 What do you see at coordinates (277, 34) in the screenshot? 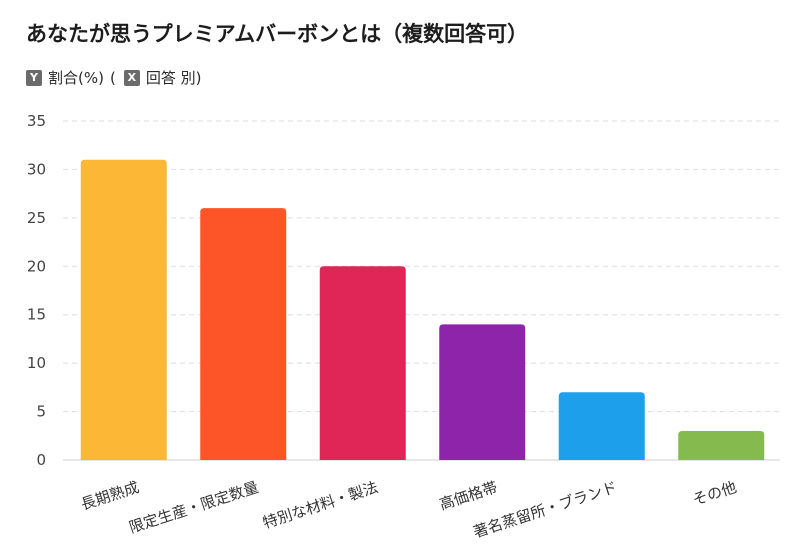
I see `chart-title: あなたが思うプレミアムバーボンとは（複数回答可）` at bounding box center [277, 34].